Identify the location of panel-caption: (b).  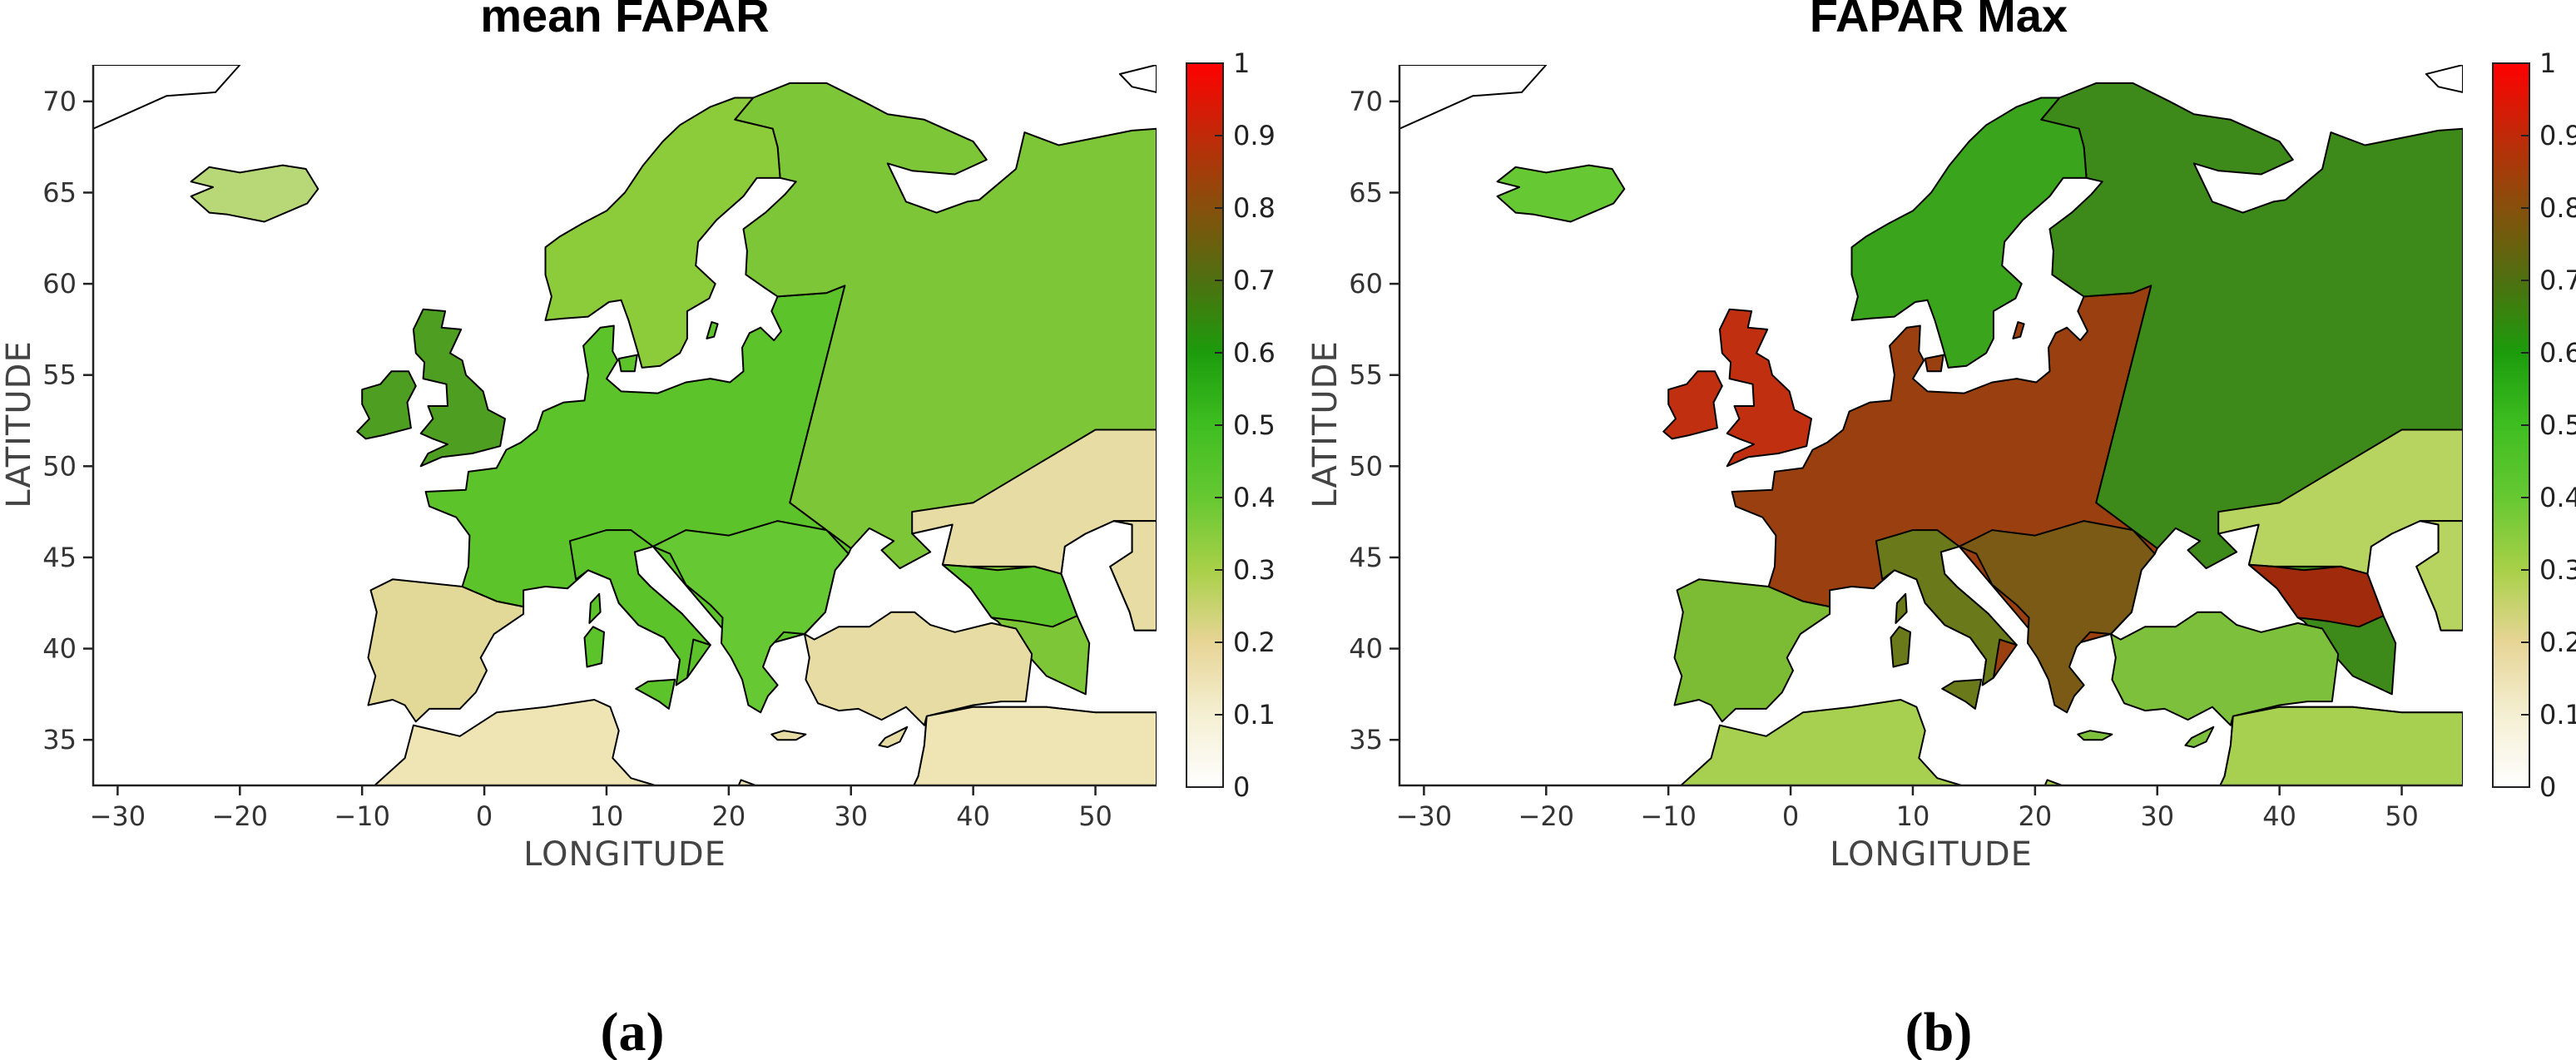
(1939, 1031).